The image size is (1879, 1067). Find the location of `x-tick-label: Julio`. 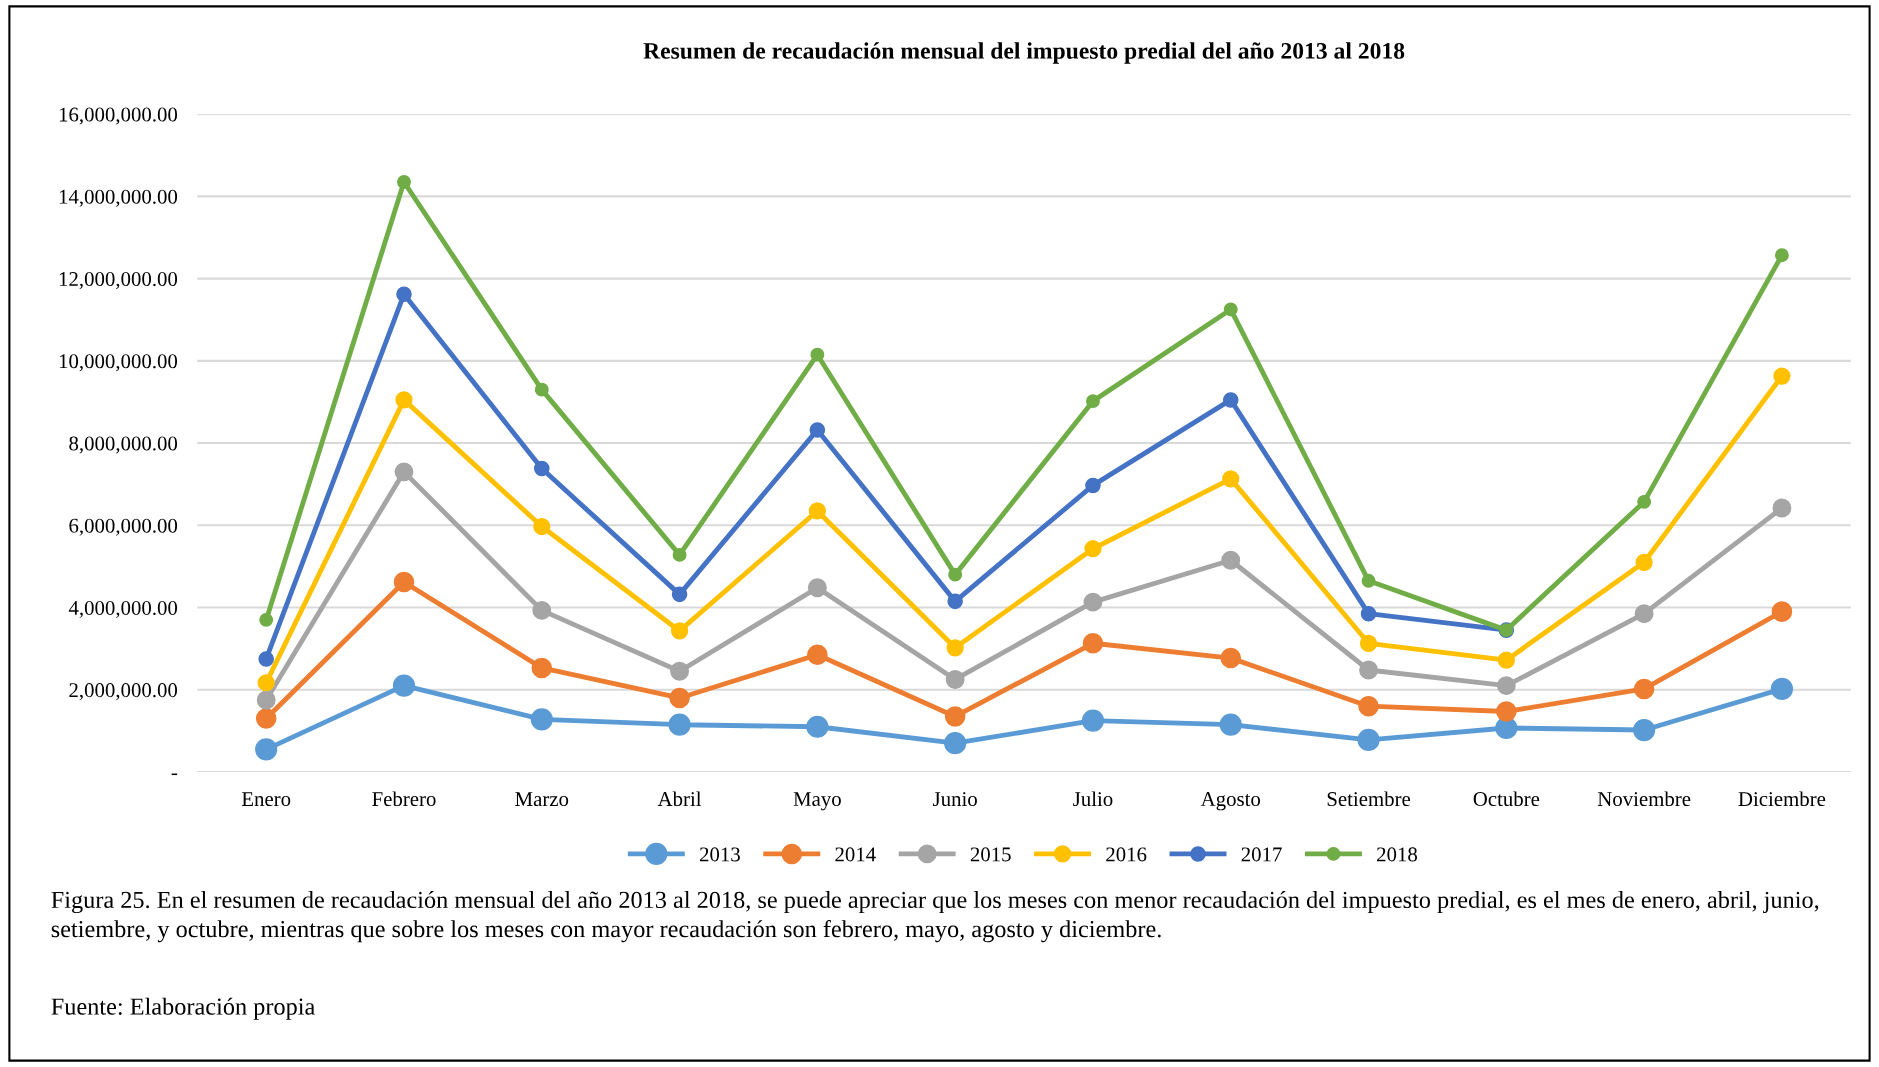

x-tick-label: Julio is located at coordinates (1093, 799).